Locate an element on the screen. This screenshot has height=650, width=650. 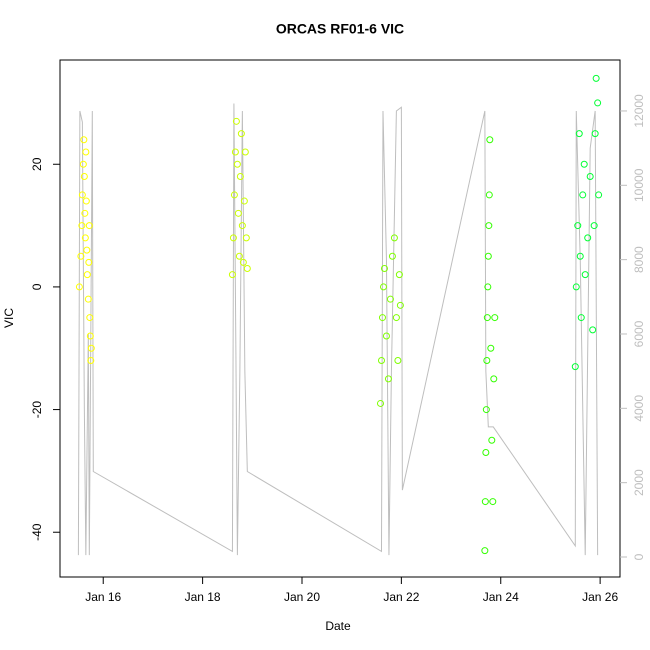
y2-tick-label: 12000 is located at coordinates (639, 111).